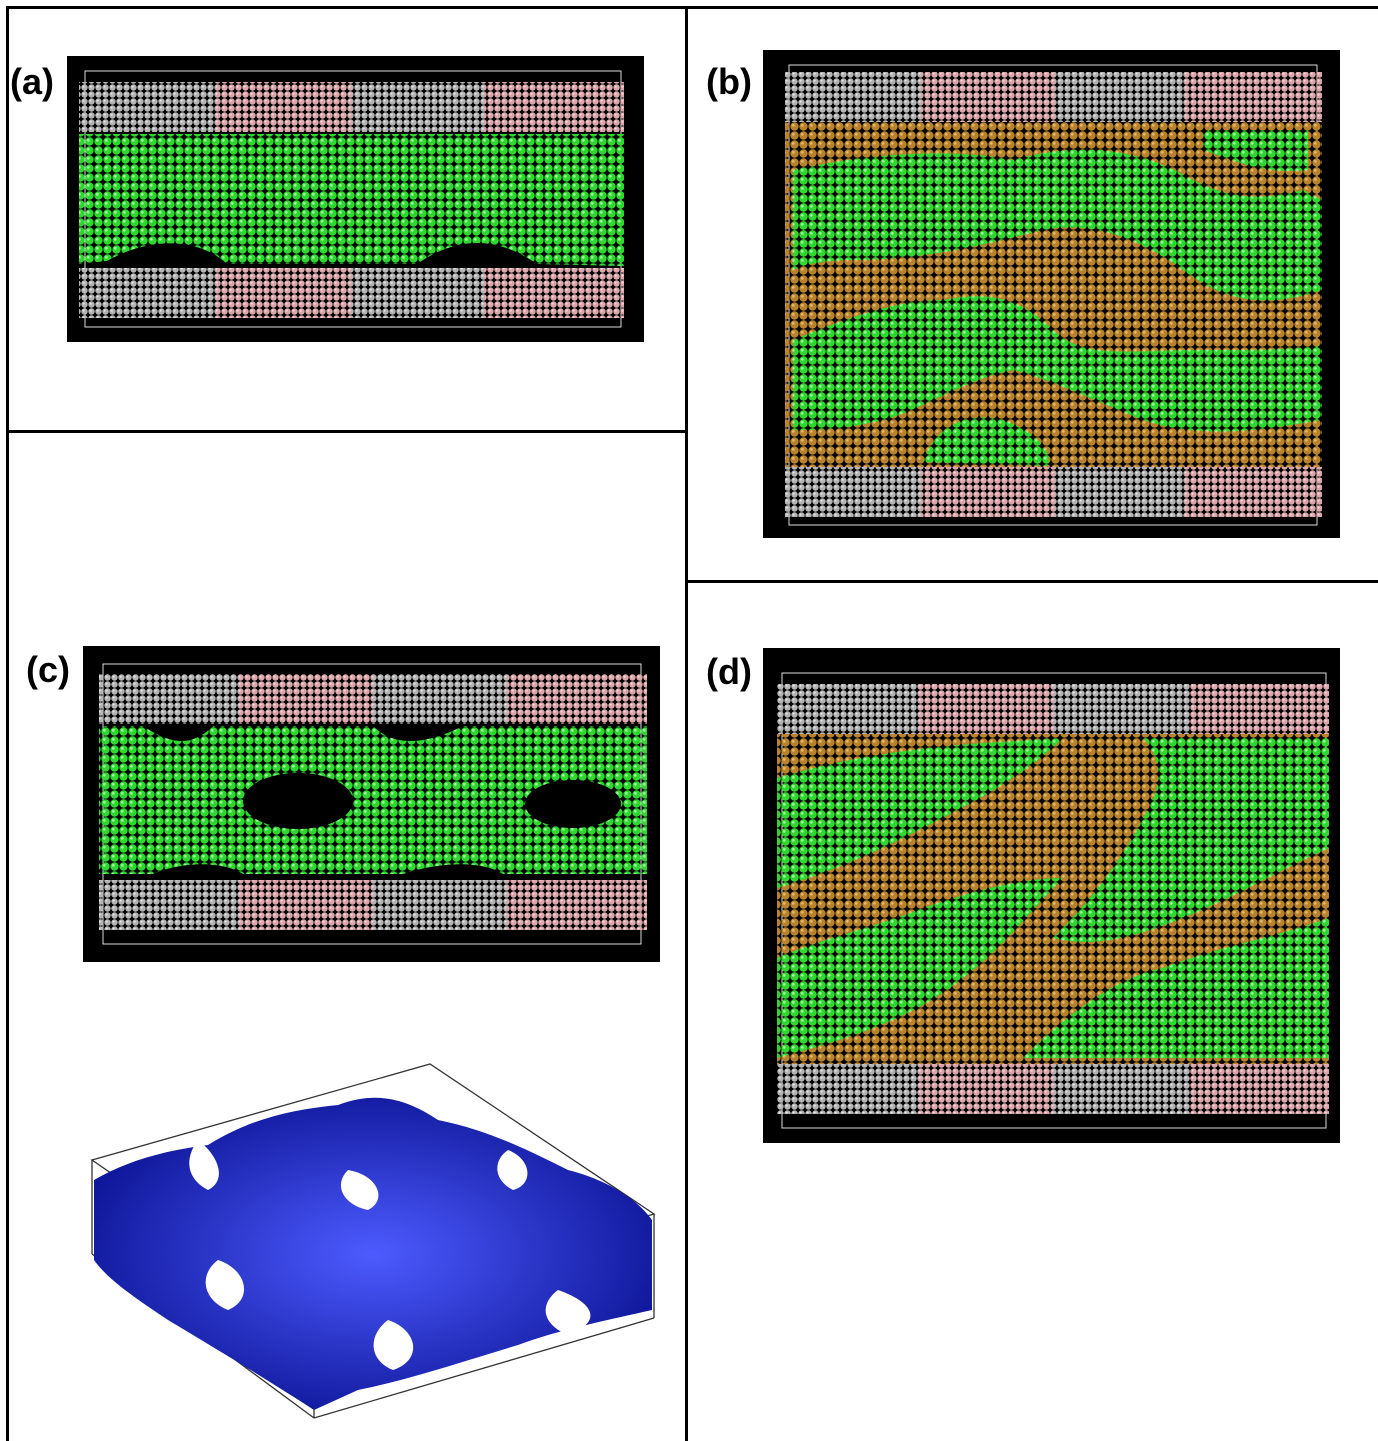  I want to click on frame-left-rule, so click(7, 723).